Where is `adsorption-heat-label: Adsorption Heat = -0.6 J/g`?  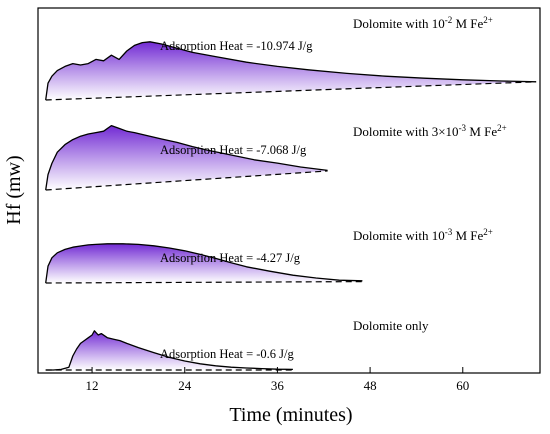
adsorption-heat-label: Adsorption Heat = -0.6 J/g is located at coordinates (227, 354).